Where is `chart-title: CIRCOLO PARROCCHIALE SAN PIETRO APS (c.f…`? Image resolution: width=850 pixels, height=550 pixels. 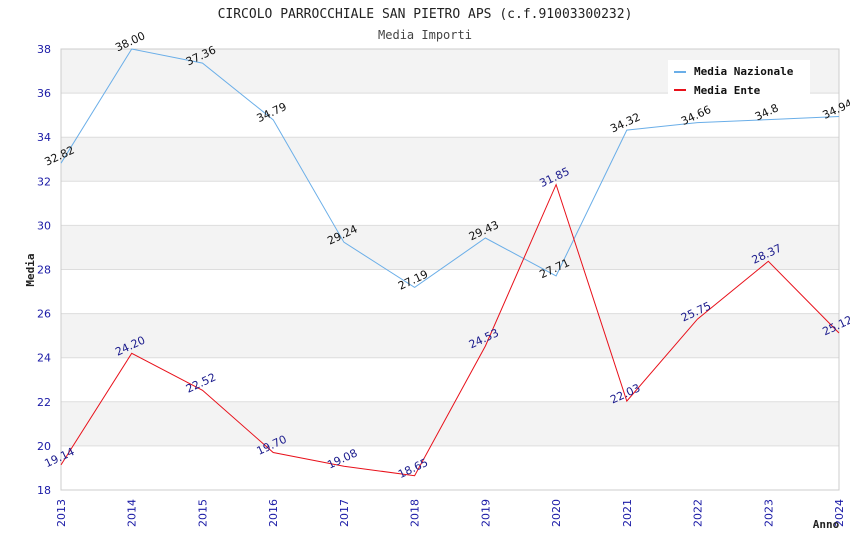
chart-title: CIRCOLO PARROCCHIALE SAN PIETRO APS (c.f… is located at coordinates (425, 14).